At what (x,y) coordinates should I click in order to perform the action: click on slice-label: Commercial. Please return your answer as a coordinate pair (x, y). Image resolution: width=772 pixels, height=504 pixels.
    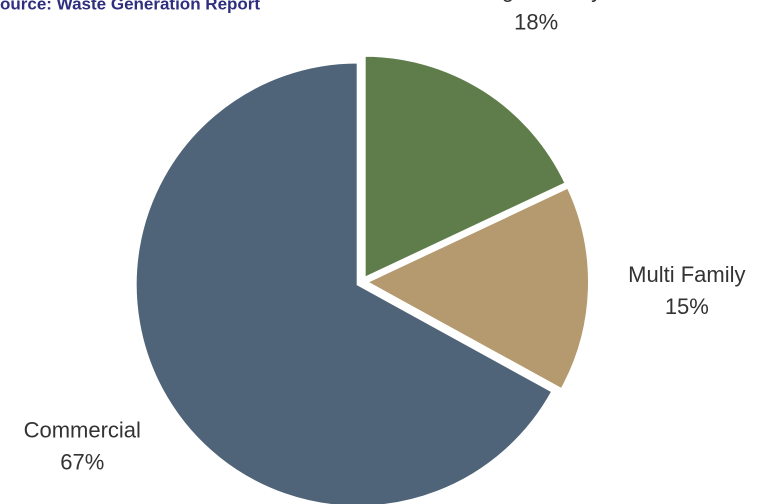
    Looking at the image, I should click on (82, 429).